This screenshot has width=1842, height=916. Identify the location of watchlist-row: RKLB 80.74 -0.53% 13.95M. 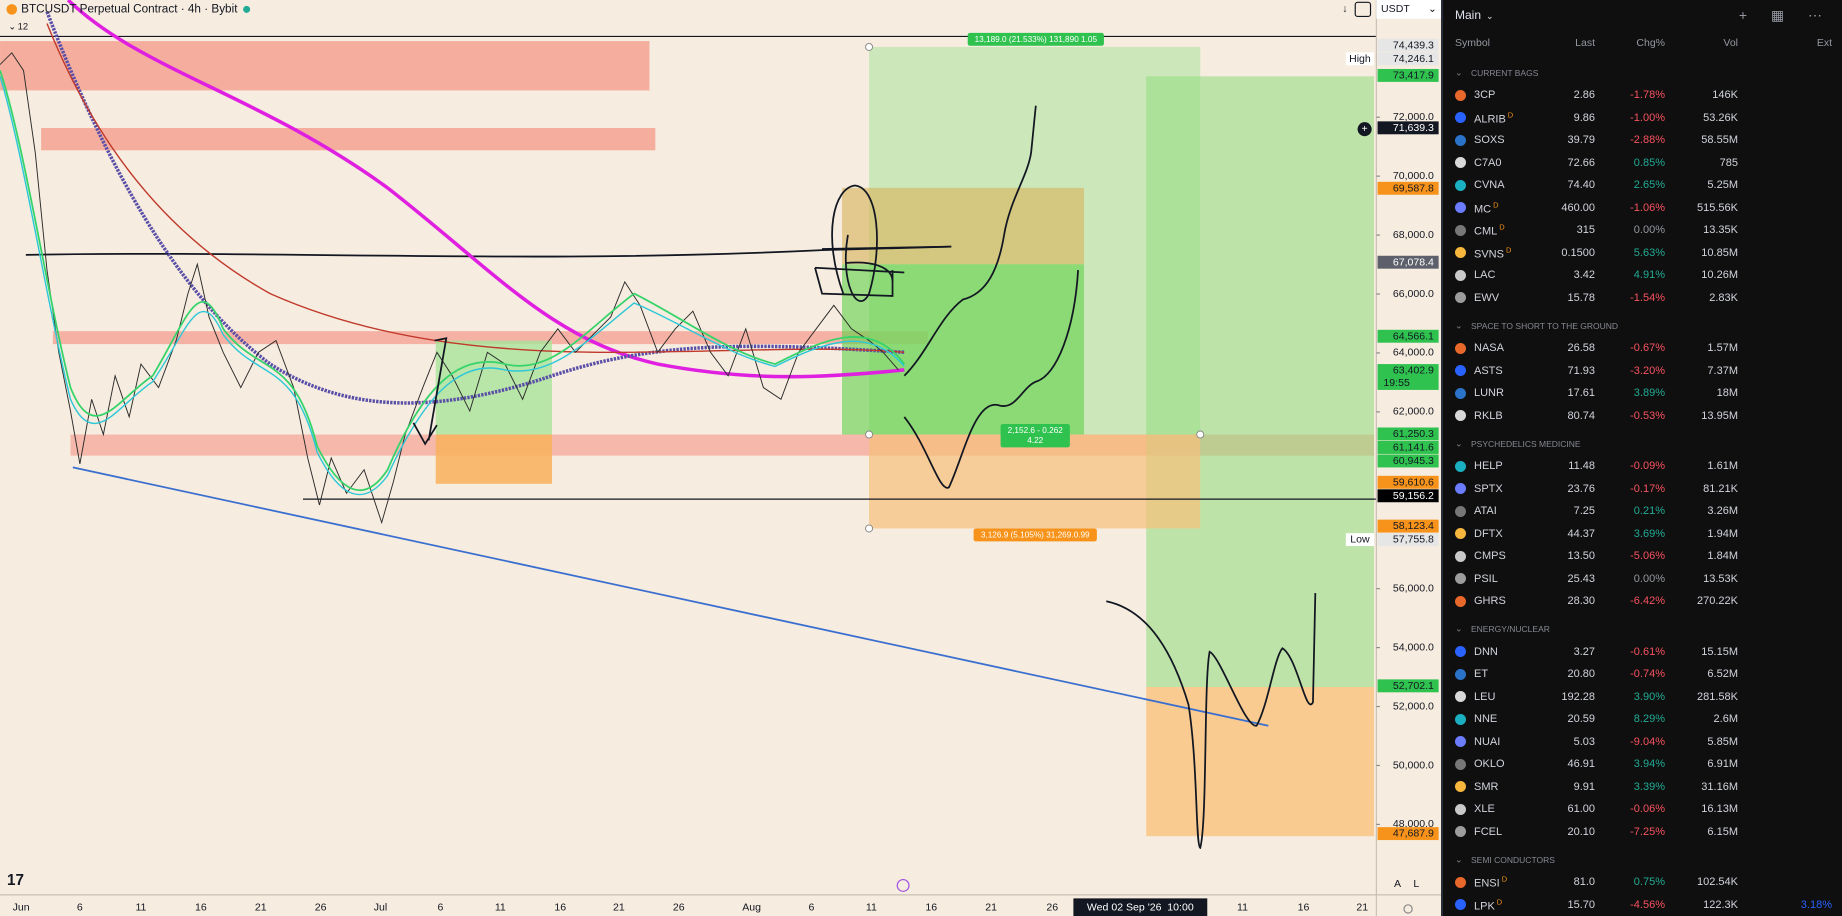
(1642, 416).